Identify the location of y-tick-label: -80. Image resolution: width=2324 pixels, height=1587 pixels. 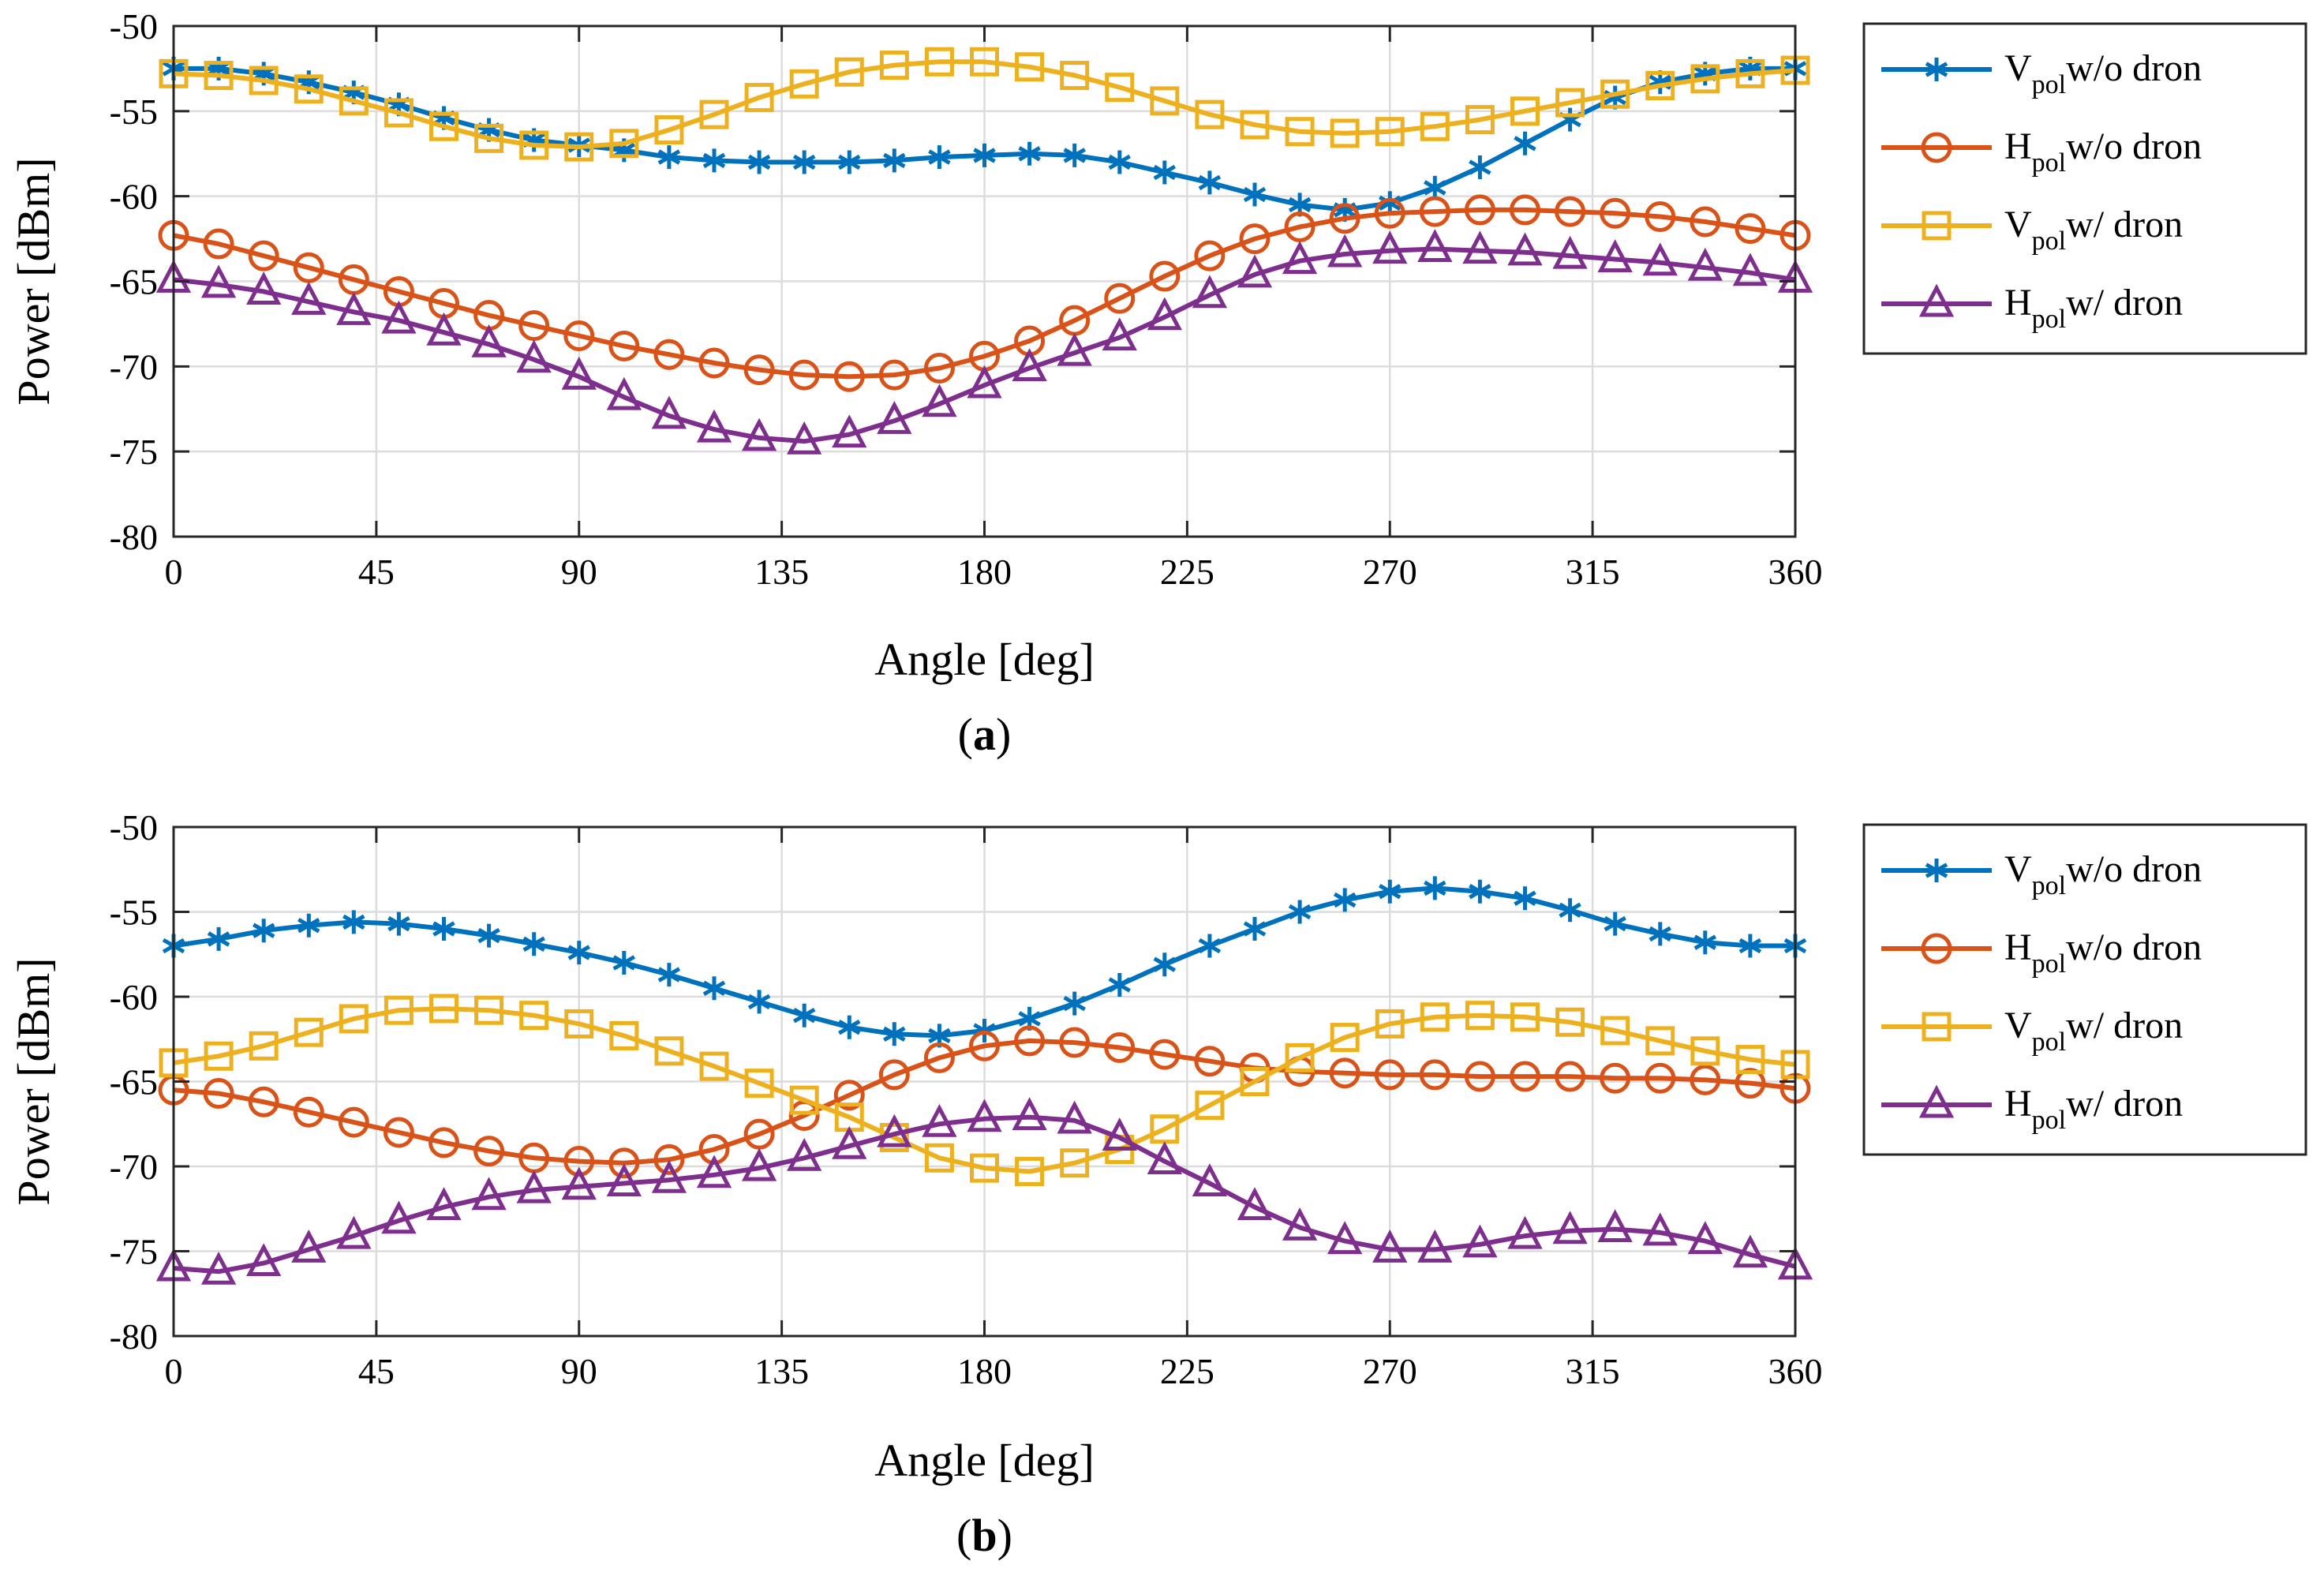
(134, 537).